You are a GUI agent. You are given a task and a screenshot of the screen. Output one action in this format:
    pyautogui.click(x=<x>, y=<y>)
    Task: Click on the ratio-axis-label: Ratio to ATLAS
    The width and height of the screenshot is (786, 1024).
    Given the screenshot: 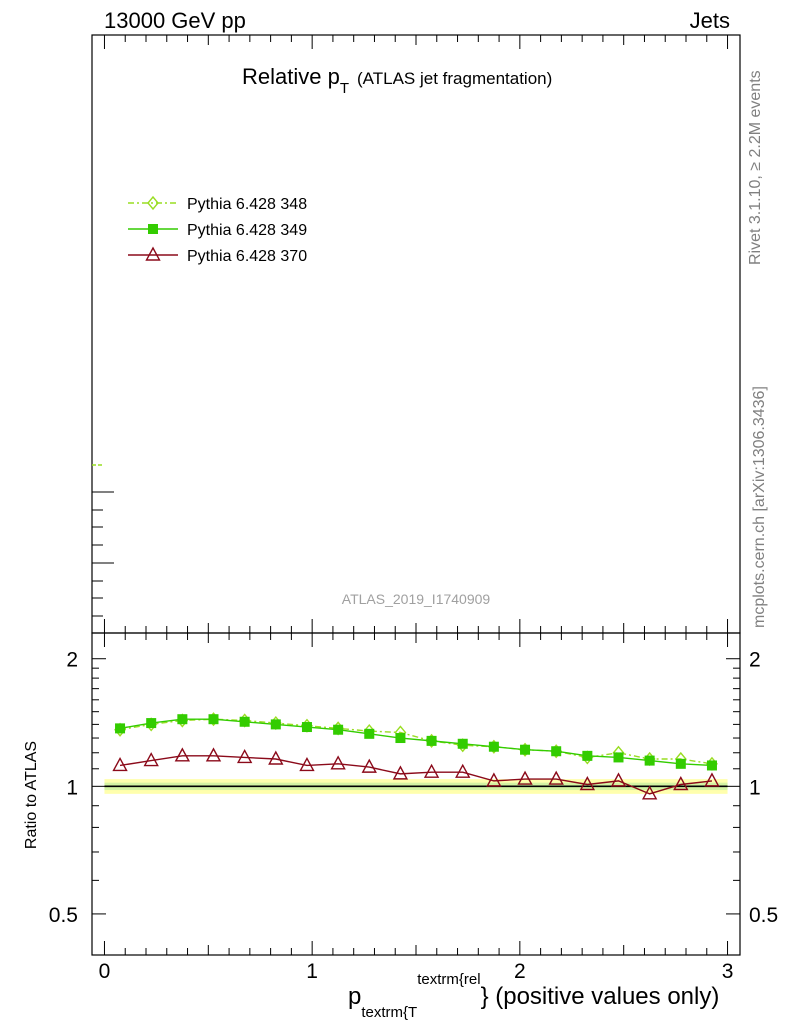 What is the action you would take?
    pyautogui.click(x=31, y=795)
    